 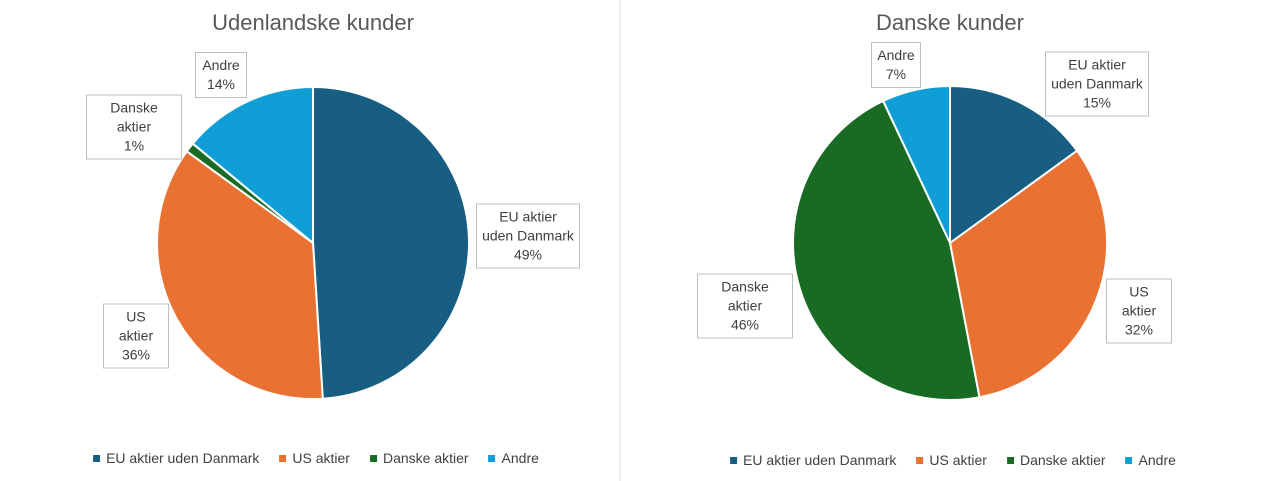 I want to click on label-value: 49%, so click(x=528, y=254).